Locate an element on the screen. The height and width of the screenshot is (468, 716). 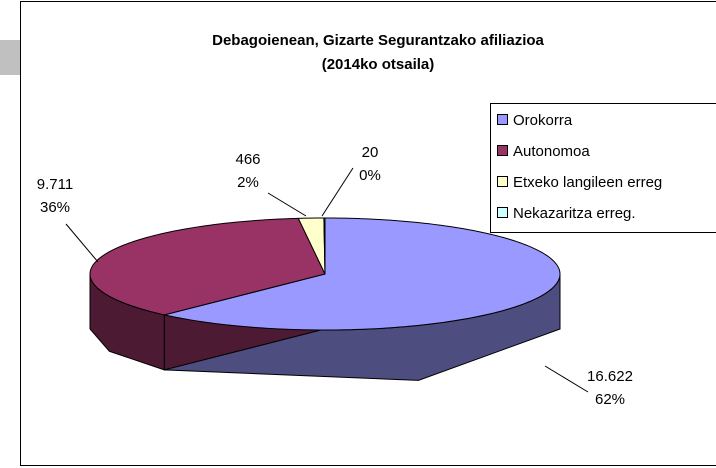
value-label: 466 is located at coordinates (247, 159).